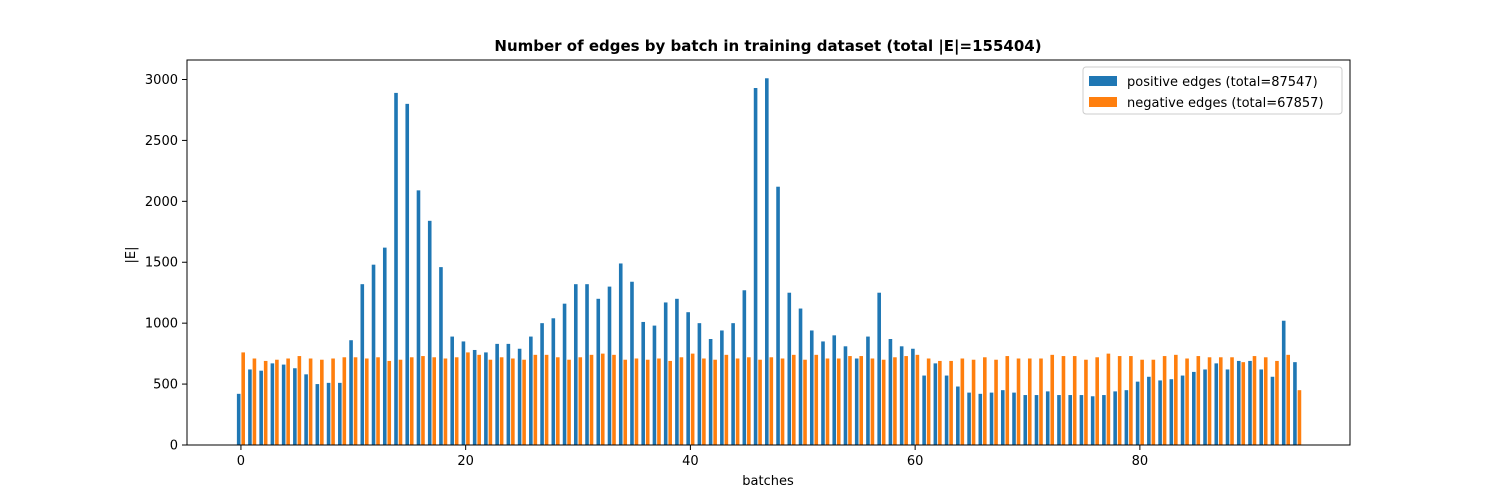 The image size is (1500, 500). Describe the element at coordinates (1225, 103) in the screenshot. I see `legend-entry-1: negative edges (total=67857)` at that location.